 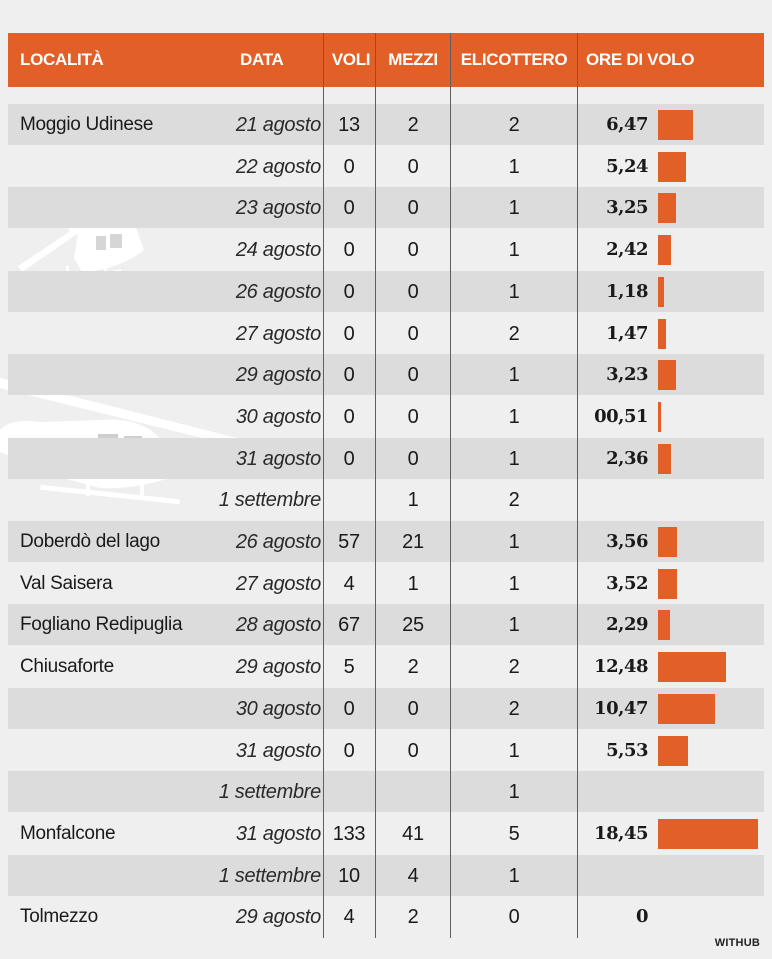 What do you see at coordinates (621, 708) in the screenshot?
I see `ore-cell: 10,47` at bounding box center [621, 708].